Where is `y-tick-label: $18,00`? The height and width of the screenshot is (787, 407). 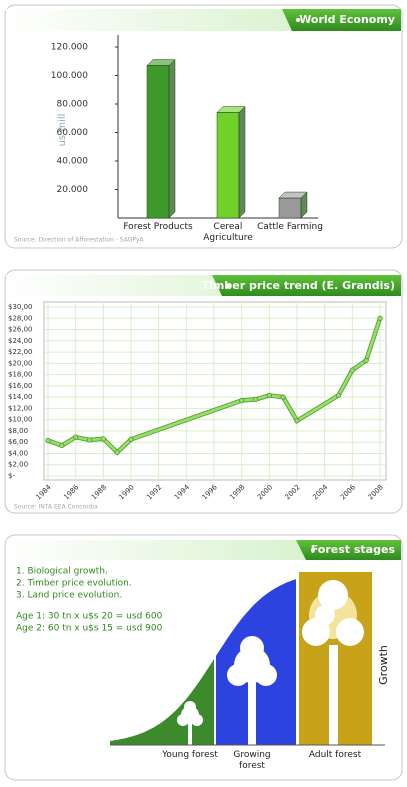
y-tick-label: $18,00 is located at coordinates (20, 375).